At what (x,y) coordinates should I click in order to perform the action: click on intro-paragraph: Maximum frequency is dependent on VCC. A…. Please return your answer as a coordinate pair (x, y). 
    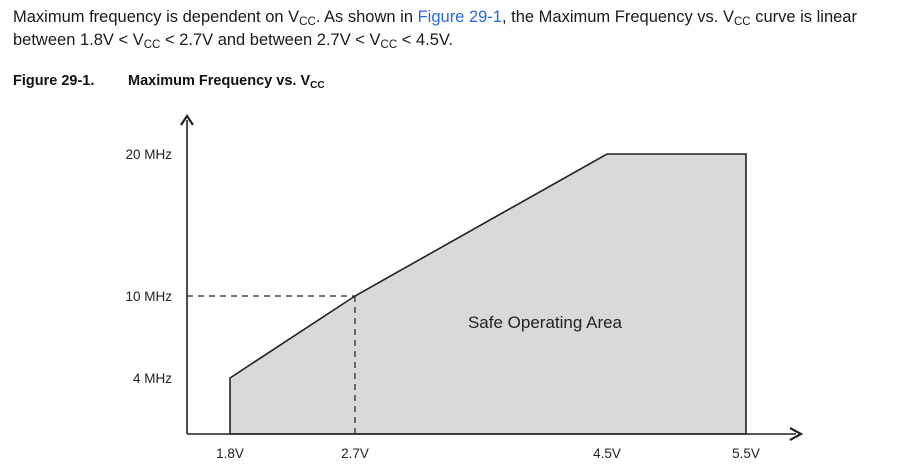
    Looking at the image, I should click on (455, 29).